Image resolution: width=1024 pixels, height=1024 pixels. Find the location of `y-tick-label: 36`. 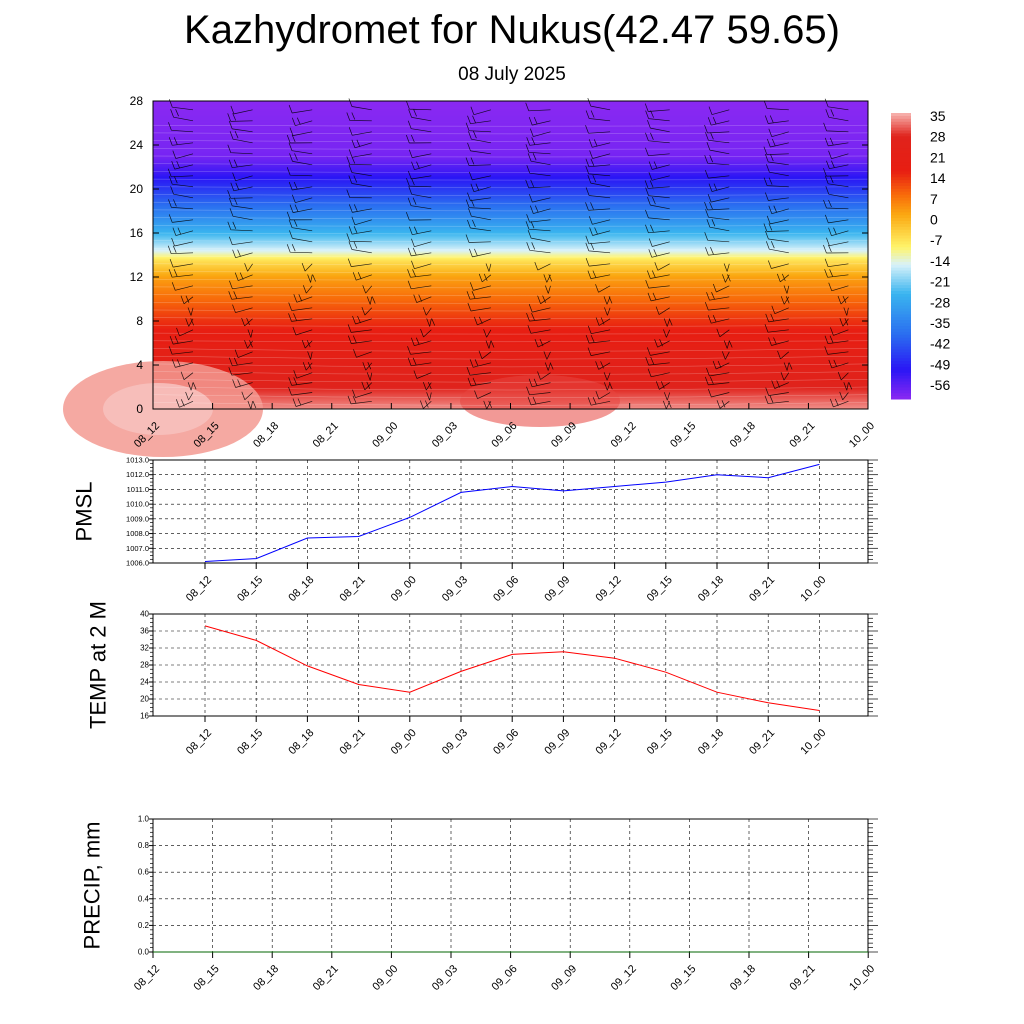

y-tick-label: 36 is located at coordinates (144, 631).